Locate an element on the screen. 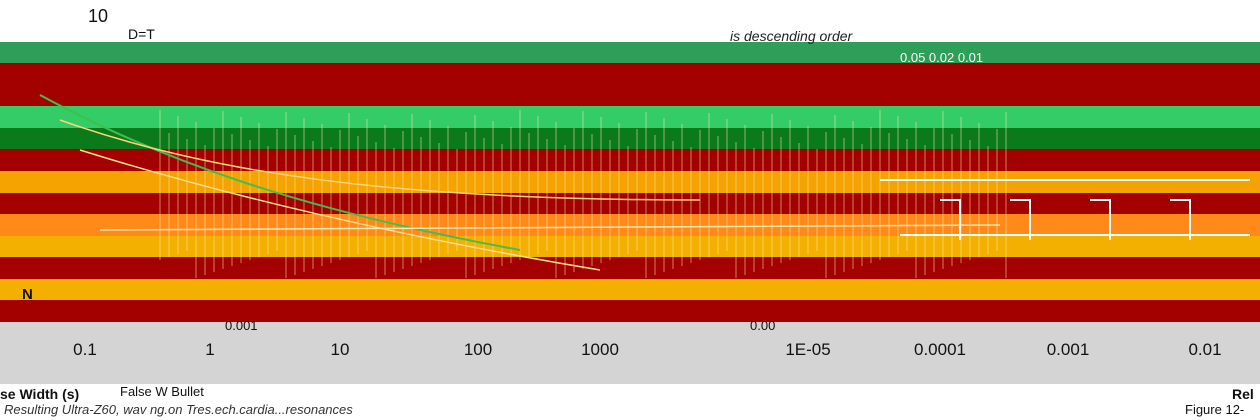 The height and width of the screenshot is (420, 1260). axis-label-n: N is located at coordinates (27, 294).